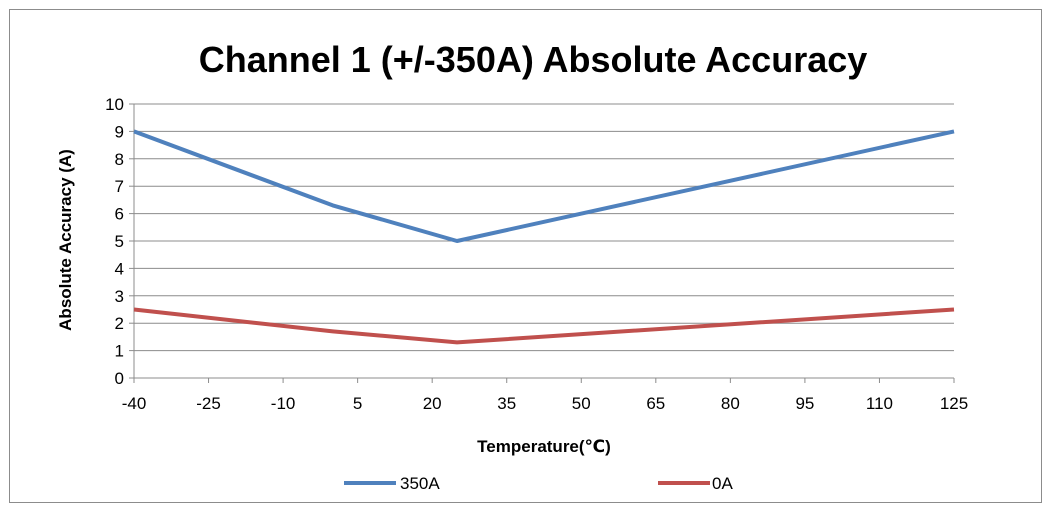 The height and width of the screenshot is (512, 1051). Describe the element at coordinates (114, 104) in the screenshot. I see `y-tick-label: 10` at that location.